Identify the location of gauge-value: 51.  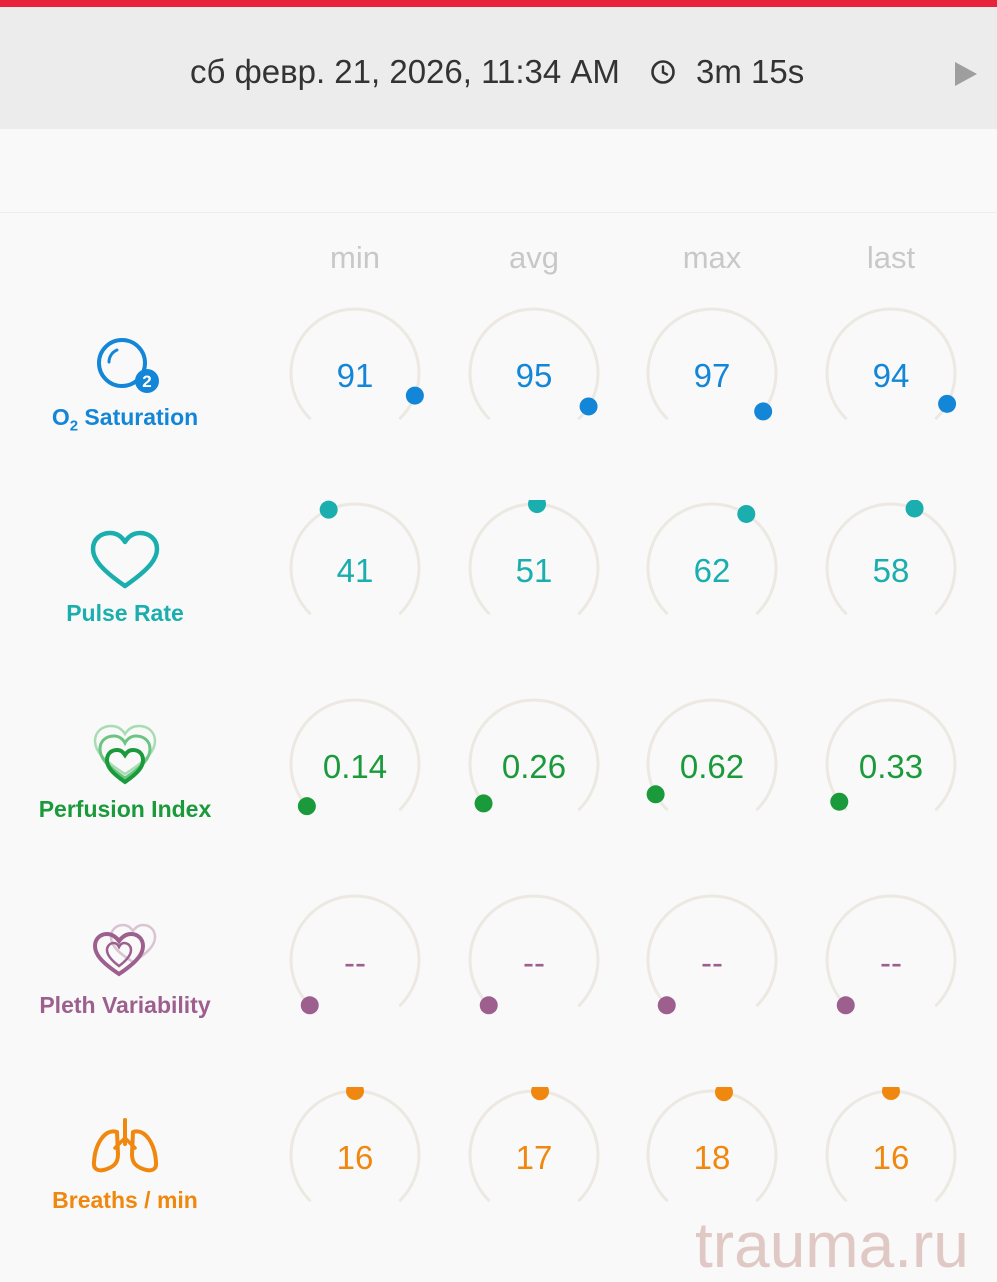
(534, 570).